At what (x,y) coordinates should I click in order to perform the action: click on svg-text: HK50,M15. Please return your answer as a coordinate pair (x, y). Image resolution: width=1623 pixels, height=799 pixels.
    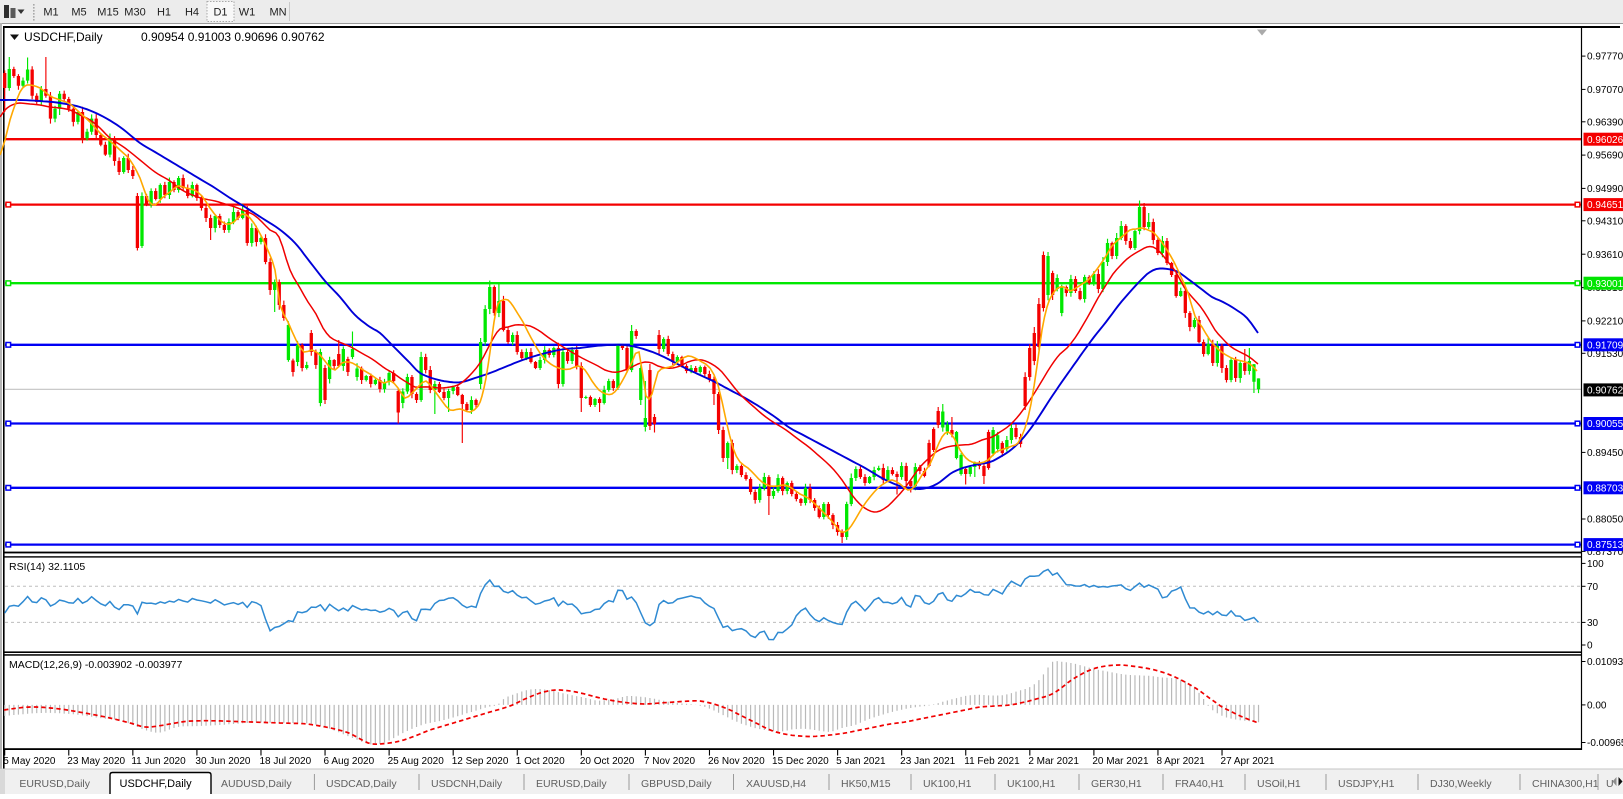
    Looking at the image, I should click on (866, 784).